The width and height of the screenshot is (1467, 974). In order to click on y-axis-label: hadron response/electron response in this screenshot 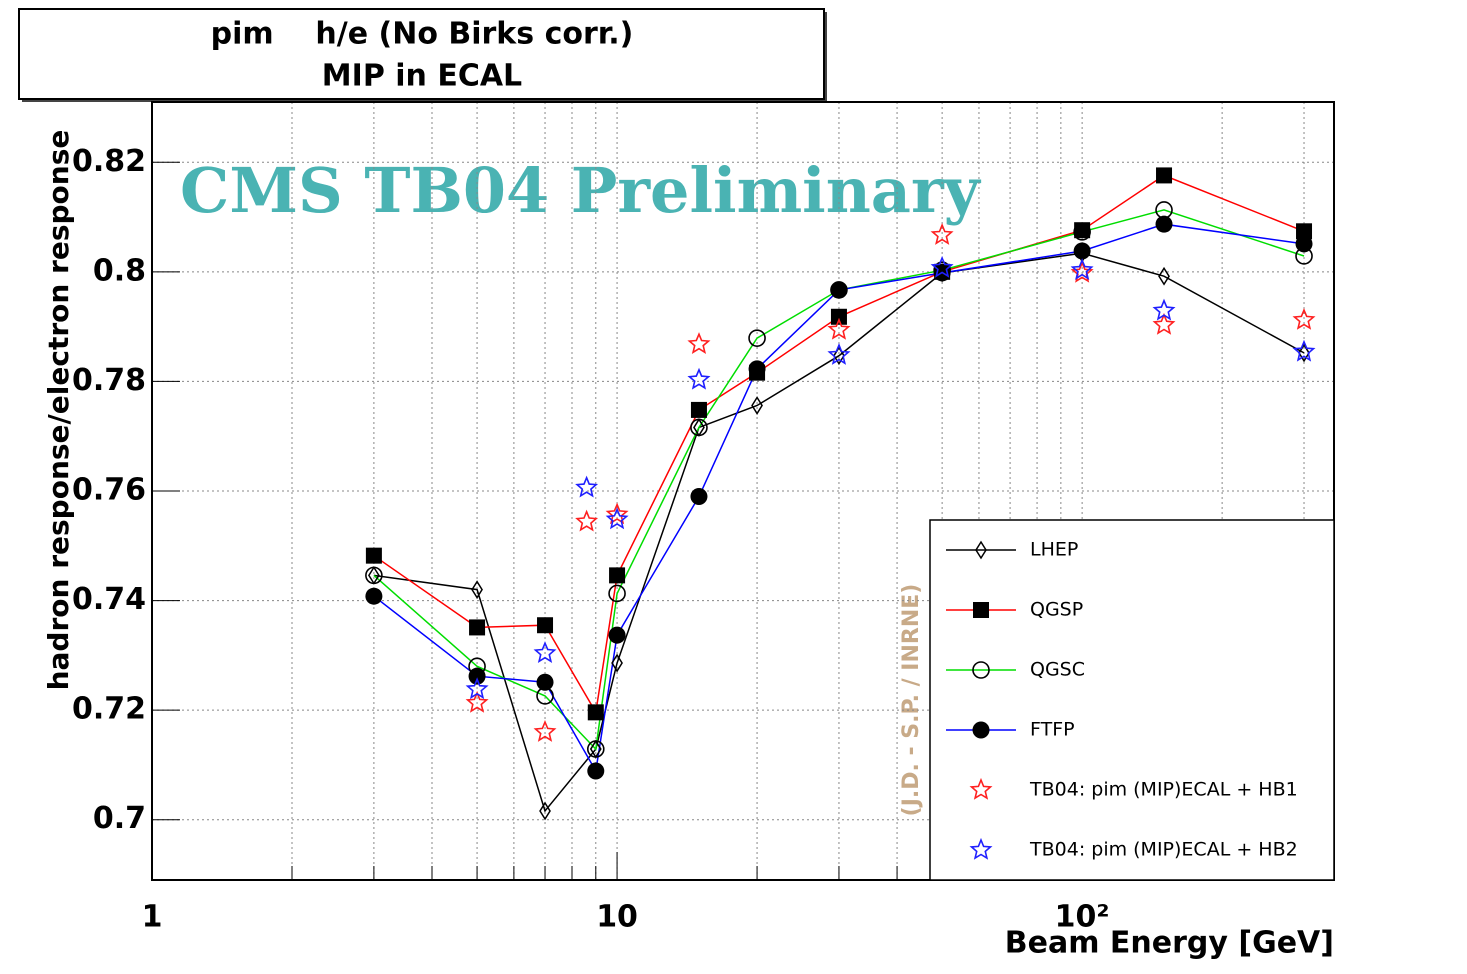, I will do `click(58, 410)`.